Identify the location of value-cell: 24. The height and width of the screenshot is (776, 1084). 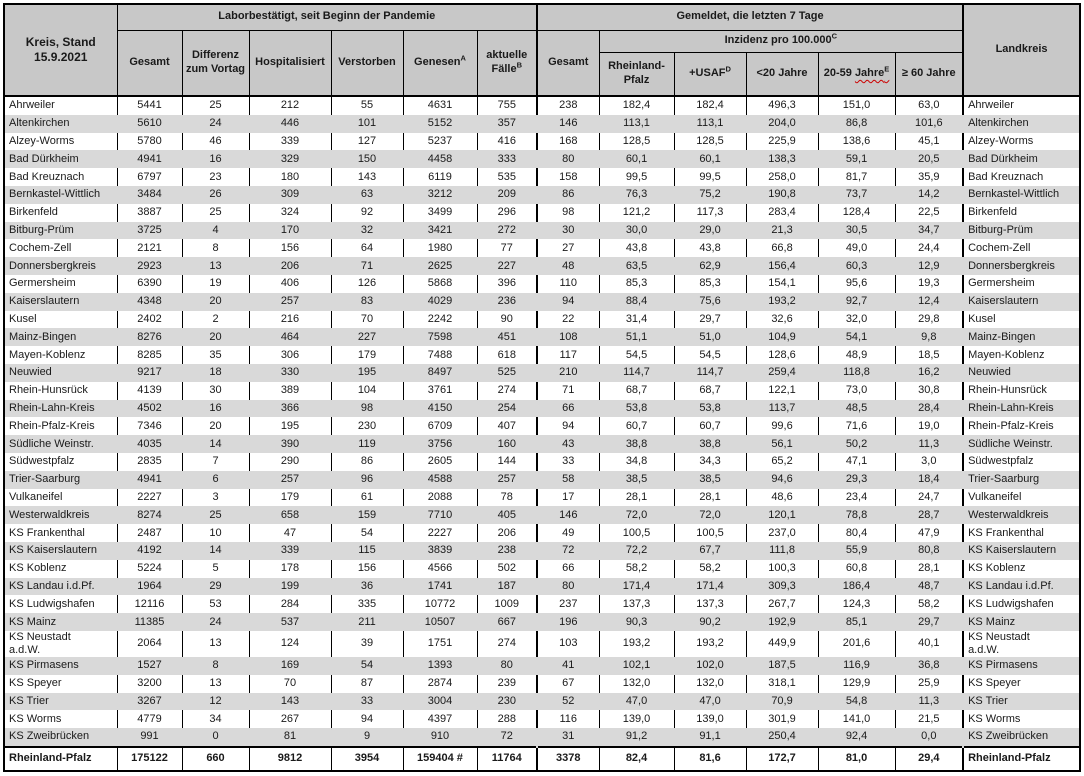
(215, 622).